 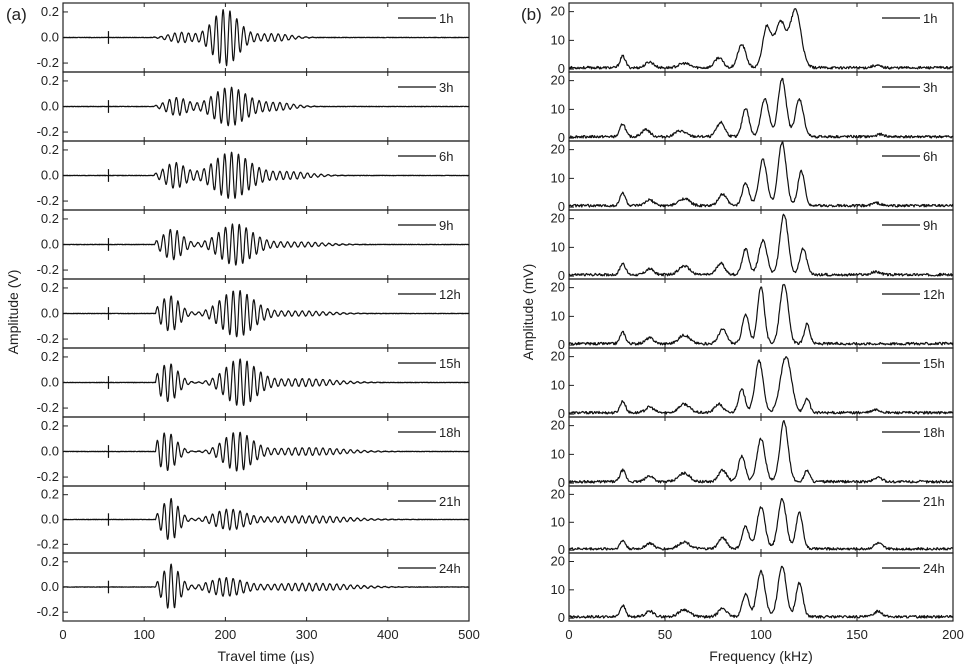 I want to click on legend-label: 21h, so click(x=450, y=501).